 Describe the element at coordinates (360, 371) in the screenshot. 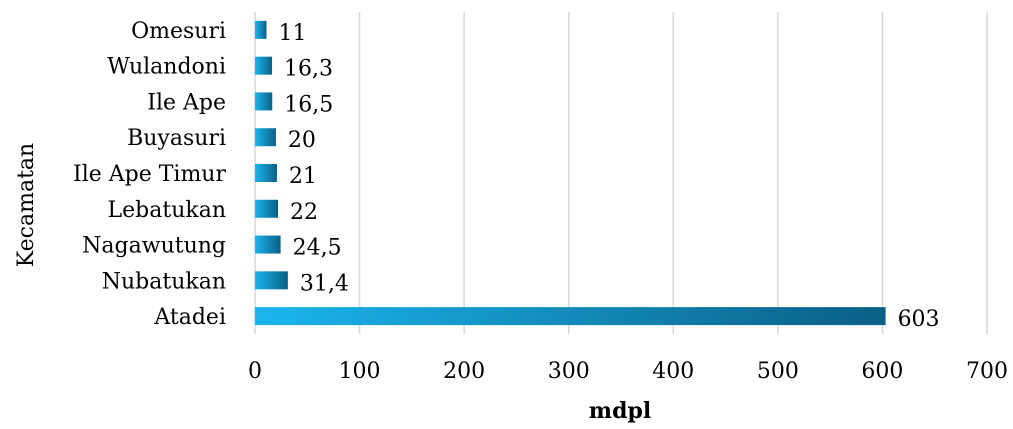

I see `x-tick-label-1: 100` at that location.